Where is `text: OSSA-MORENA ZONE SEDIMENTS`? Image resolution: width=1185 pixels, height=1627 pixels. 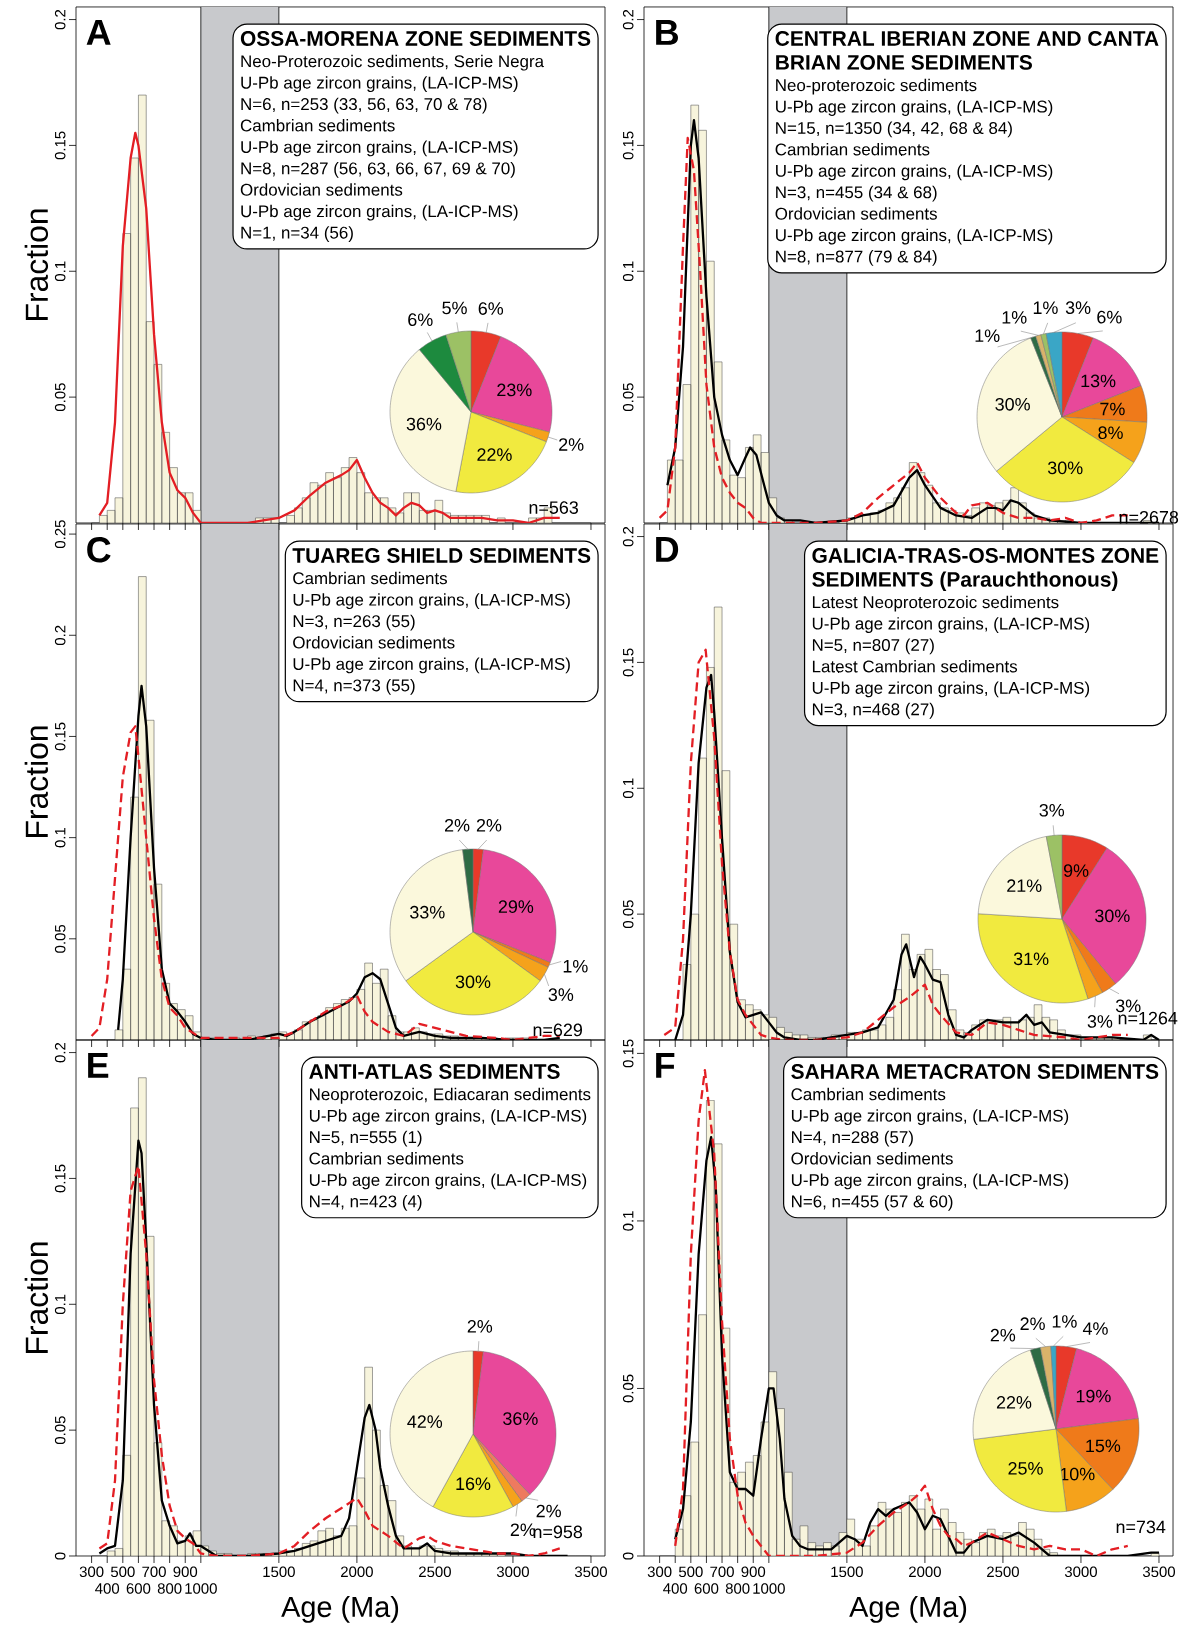 text: OSSA-MORENA ZONE SEDIMENTS is located at coordinates (415, 38).